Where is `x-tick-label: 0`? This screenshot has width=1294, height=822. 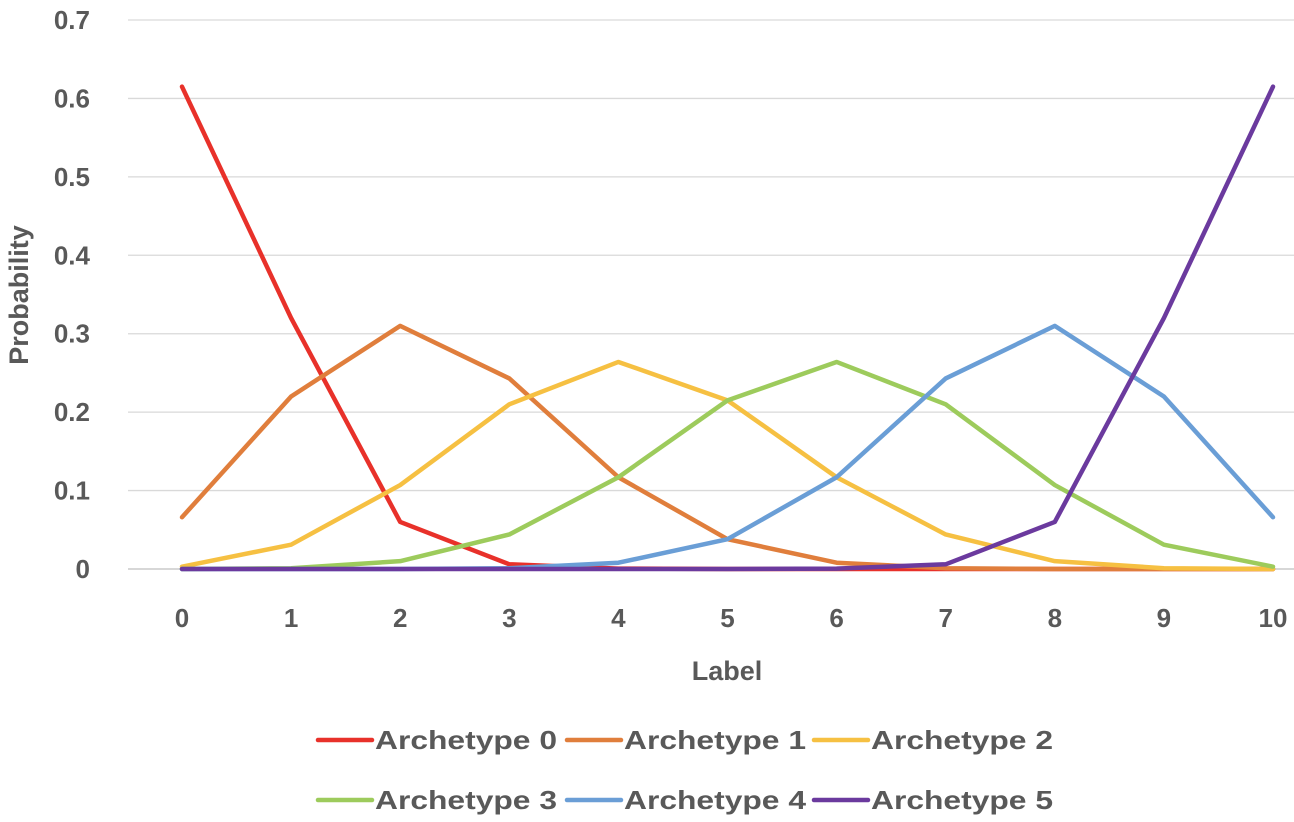
x-tick-label: 0 is located at coordinates (182, 618).